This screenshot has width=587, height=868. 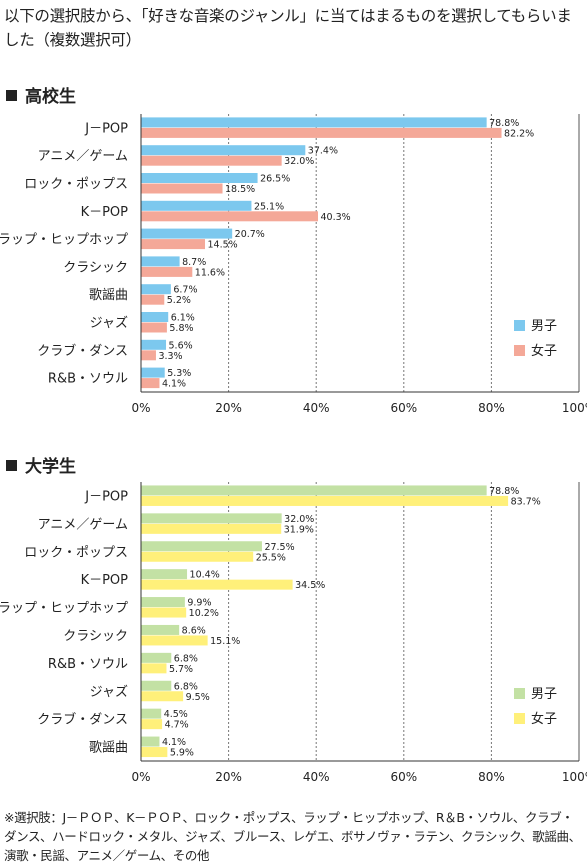 What do you see at coordinates (106, 128) in the screenshot?
I see `category-label: J－POP` at bounding box center [106, 128].